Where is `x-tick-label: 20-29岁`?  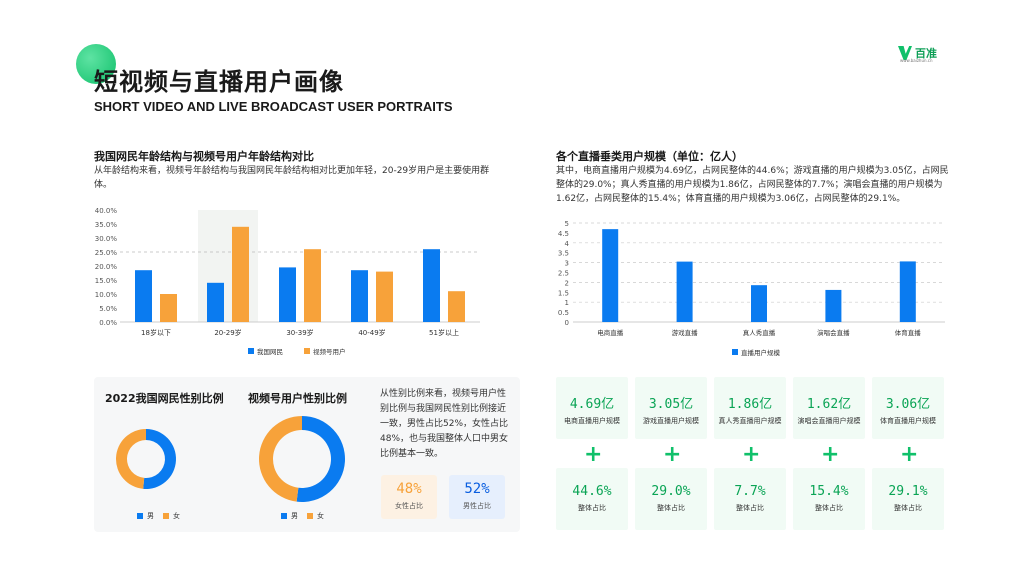
x-tick-label: 20-29岁 is located at coordinates (227, 332).